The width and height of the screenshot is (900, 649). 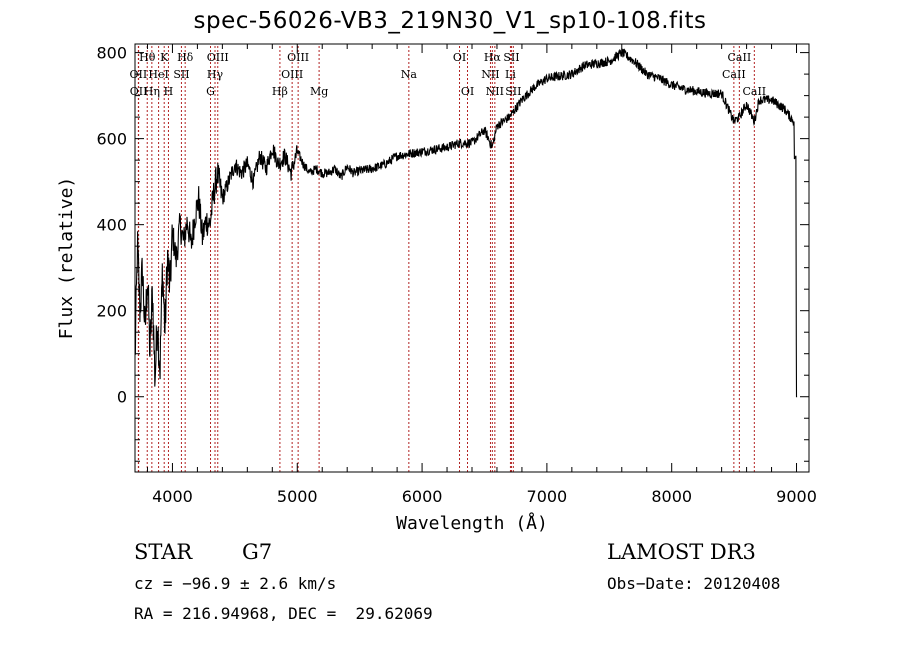 What do you see at coordinates (163, 552) in the screenshot?
I see `object-class: STAR` at bounding box center [163, 552].